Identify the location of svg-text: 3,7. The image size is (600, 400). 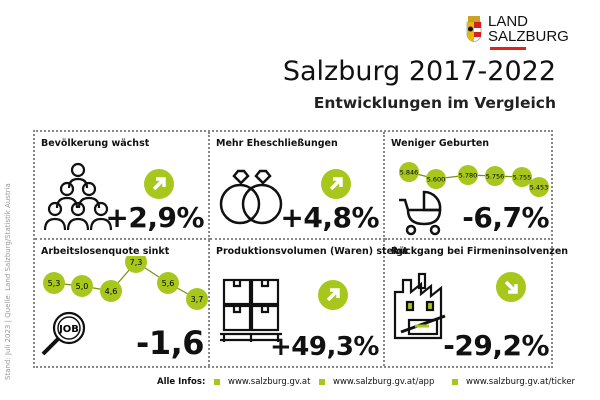
(197, 299).